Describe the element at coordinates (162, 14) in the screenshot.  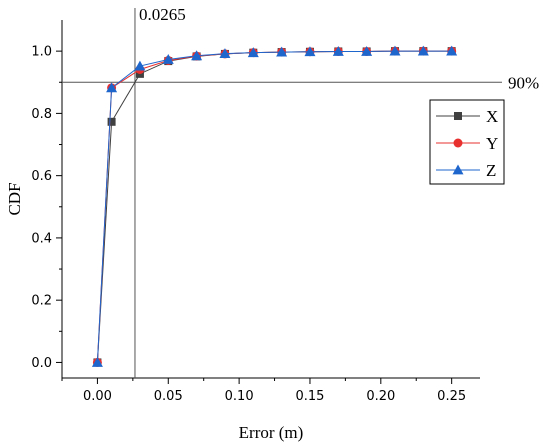
I see `vline-annotation-label: 0.0265` at that location.